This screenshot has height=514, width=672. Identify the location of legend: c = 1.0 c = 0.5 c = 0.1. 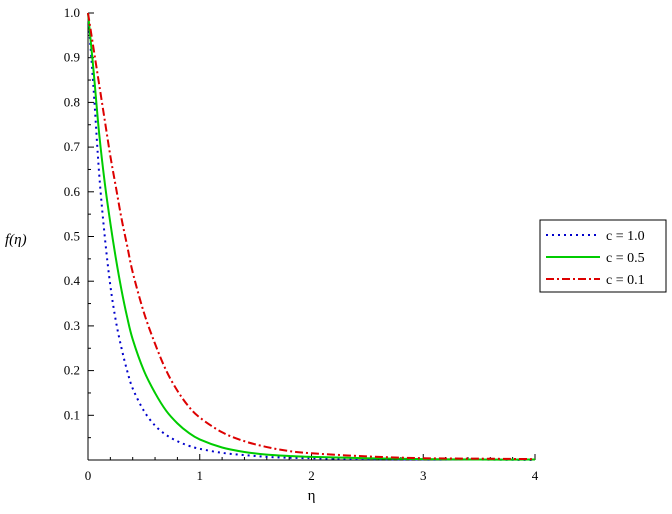
(603, 256).